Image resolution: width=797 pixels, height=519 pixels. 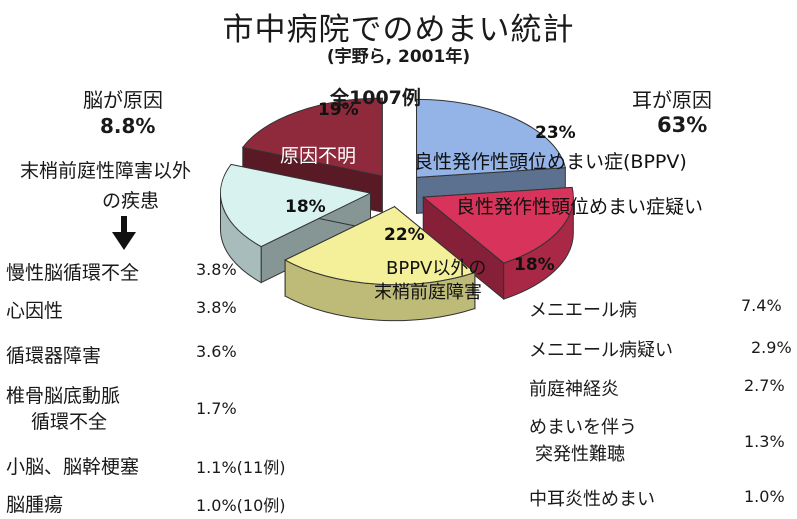 I want to click on central-group-title-line2: の疾患, so click(x=131, y=201).